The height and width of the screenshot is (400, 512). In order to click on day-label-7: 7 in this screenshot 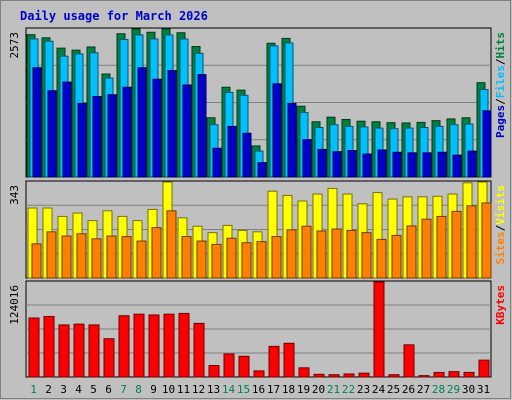, I will do `click(123, 389)`.